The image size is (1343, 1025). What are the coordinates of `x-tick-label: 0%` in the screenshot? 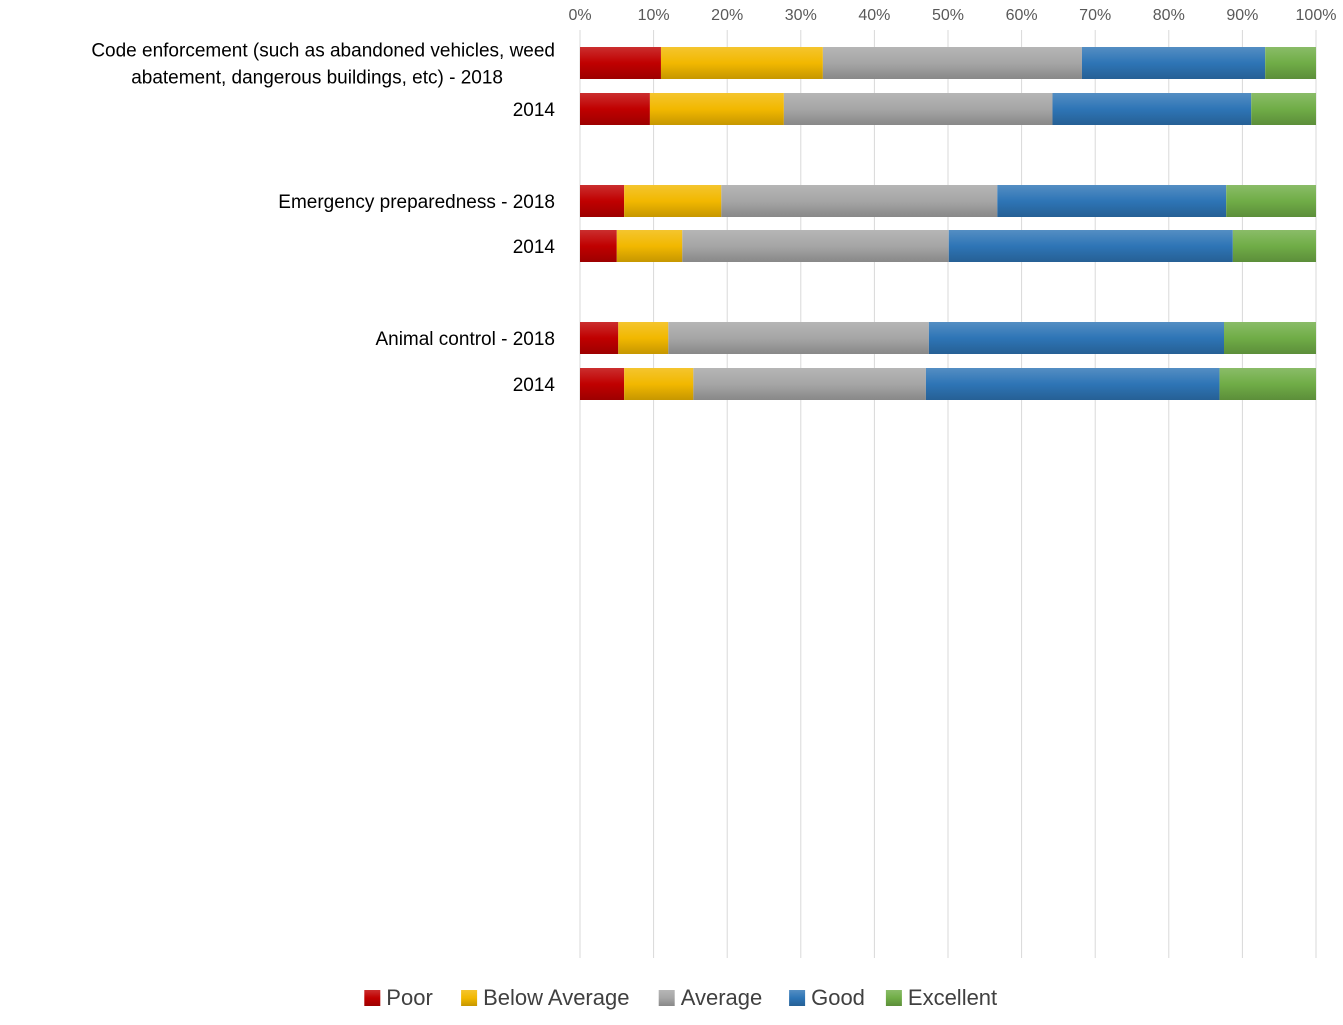 It's located at (579, 15).